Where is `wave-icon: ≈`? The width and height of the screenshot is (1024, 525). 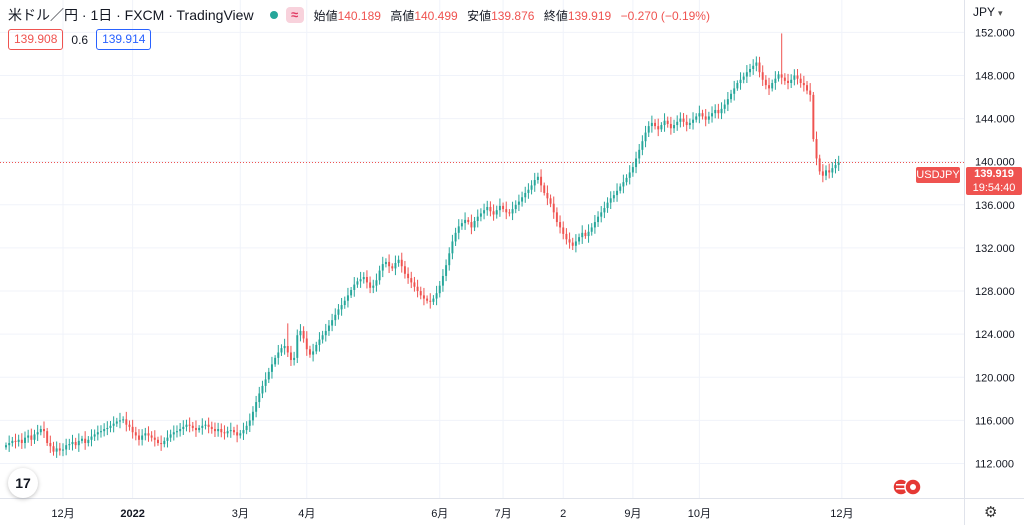 wave-icon: ≈ is located at coordinates (294, 15).